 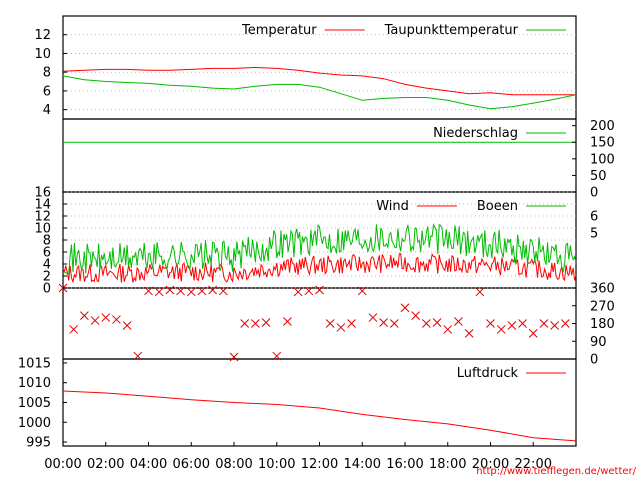 I want to click on wind-y2tick-label: 6, so click(x=594, y=217).